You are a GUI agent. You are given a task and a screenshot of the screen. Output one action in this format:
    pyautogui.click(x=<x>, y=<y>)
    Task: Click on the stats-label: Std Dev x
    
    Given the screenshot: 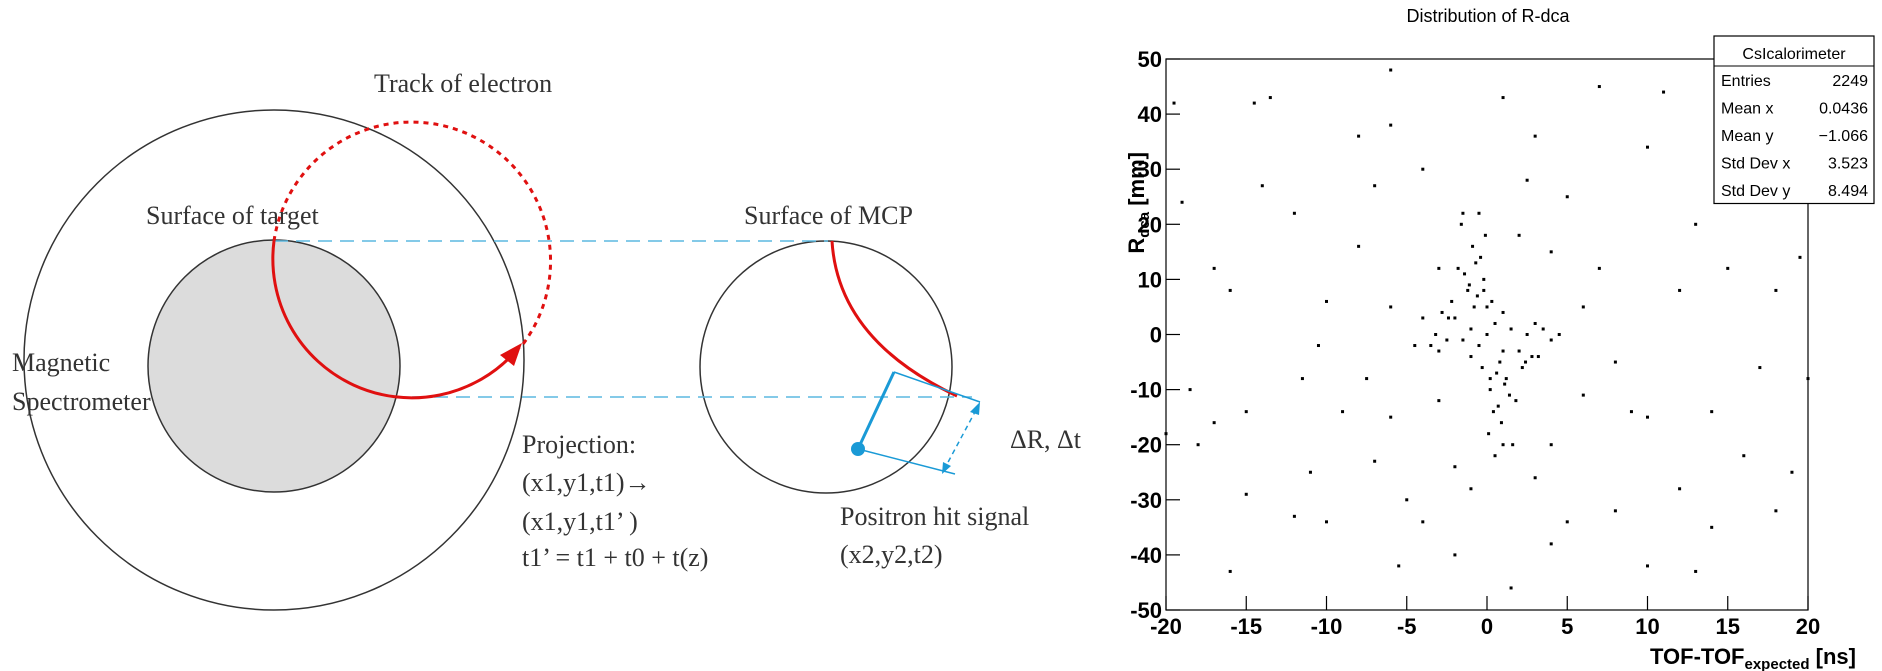 What is the action you would take?
    pyautogui.click(x=1755, y=163)
    